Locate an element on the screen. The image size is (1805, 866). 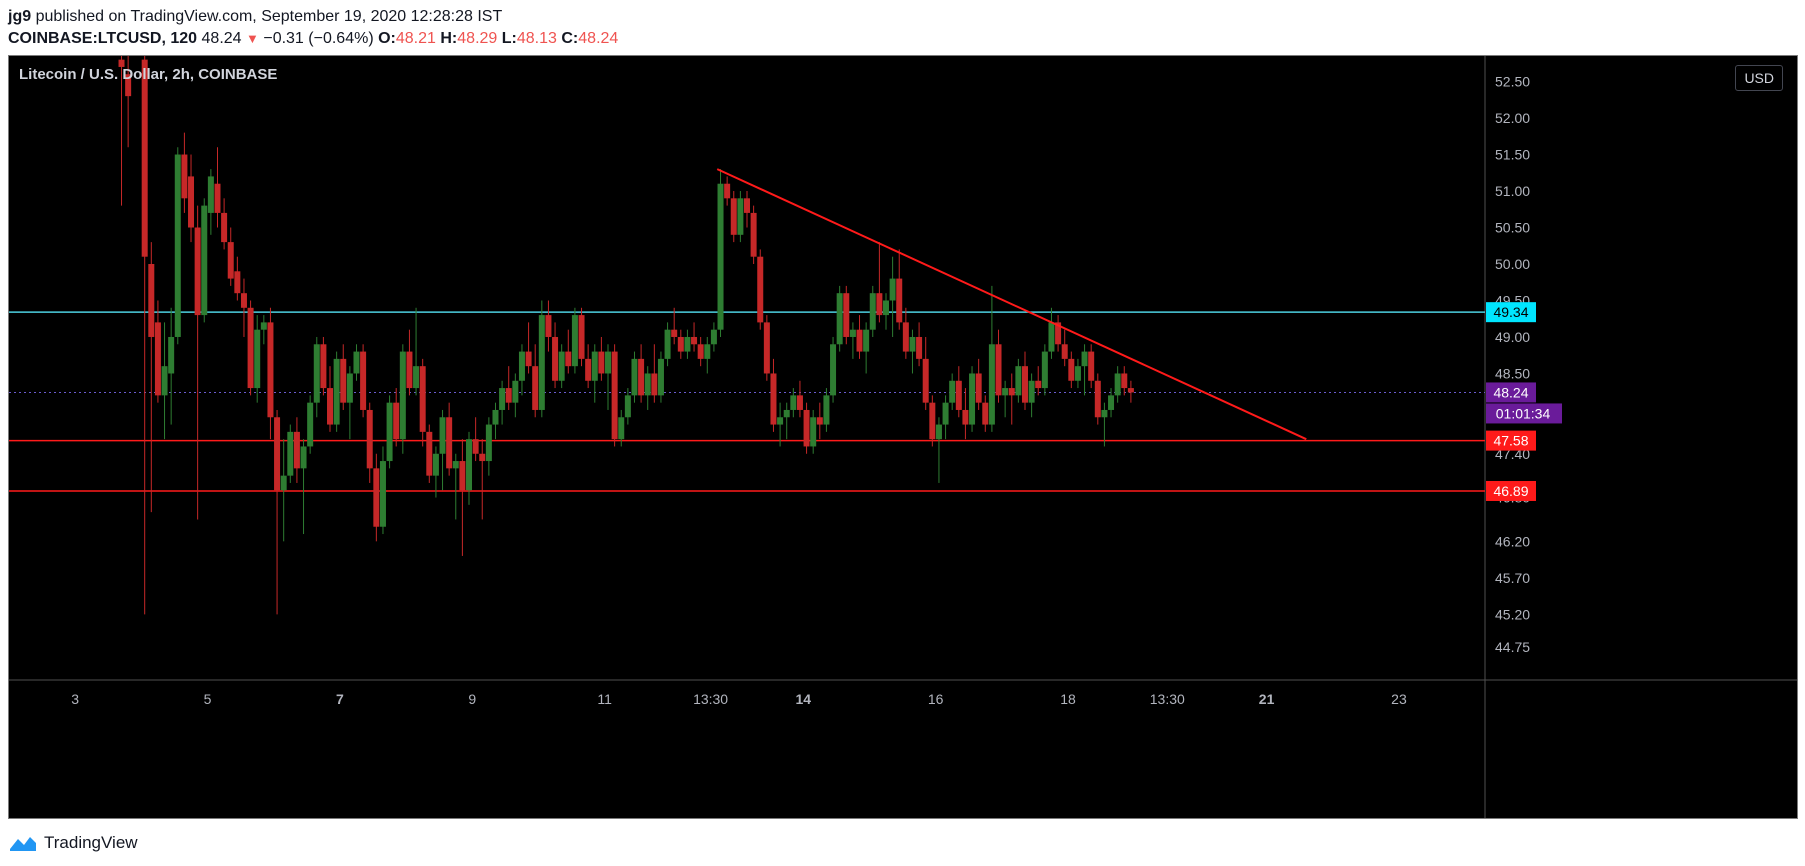
descending-trendline is located at coordinates (1011, 304).